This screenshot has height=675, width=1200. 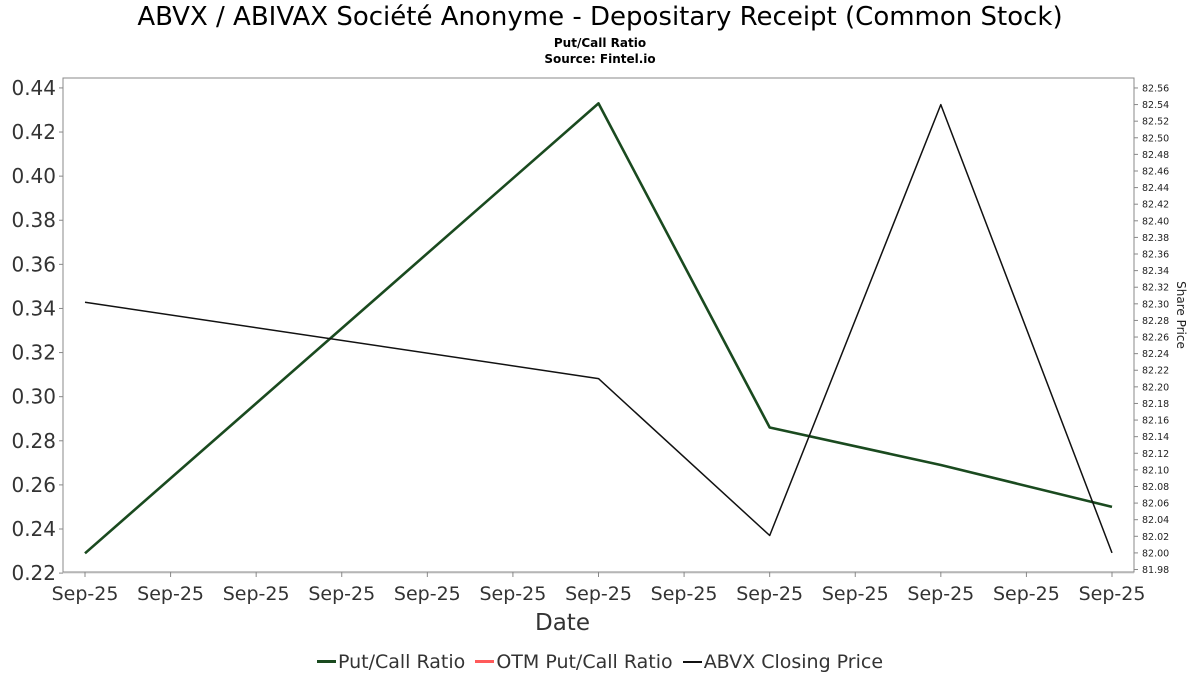 What do you see at coordinates (33, 573) in the screenshot?
I see `y-tick-label-left: 0.22` at bounding box center [33, 573].